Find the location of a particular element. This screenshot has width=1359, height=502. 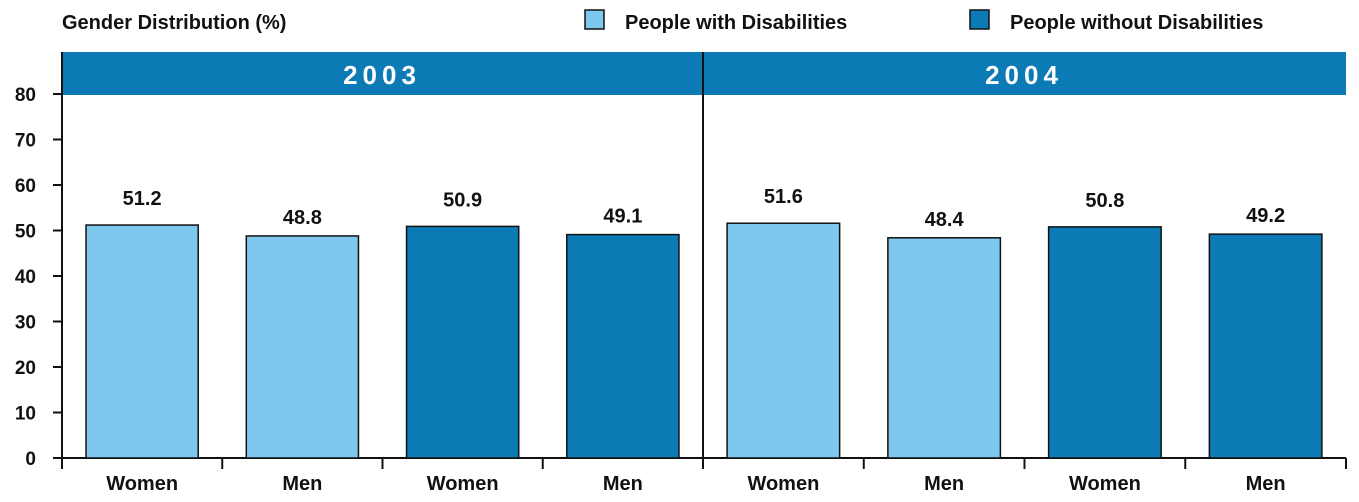

data-label: 50.8 is located at coordinates (1104, 201).